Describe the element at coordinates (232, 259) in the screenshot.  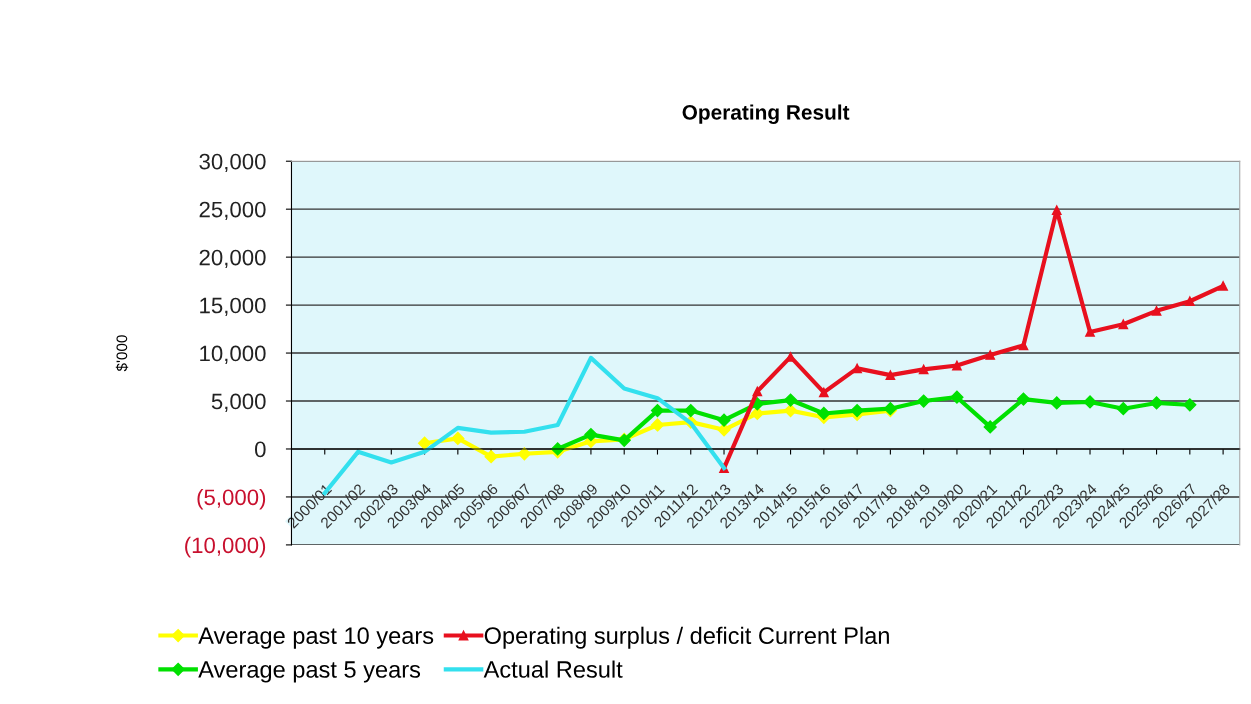
I see `y-tick-label: 20,000` at that location.